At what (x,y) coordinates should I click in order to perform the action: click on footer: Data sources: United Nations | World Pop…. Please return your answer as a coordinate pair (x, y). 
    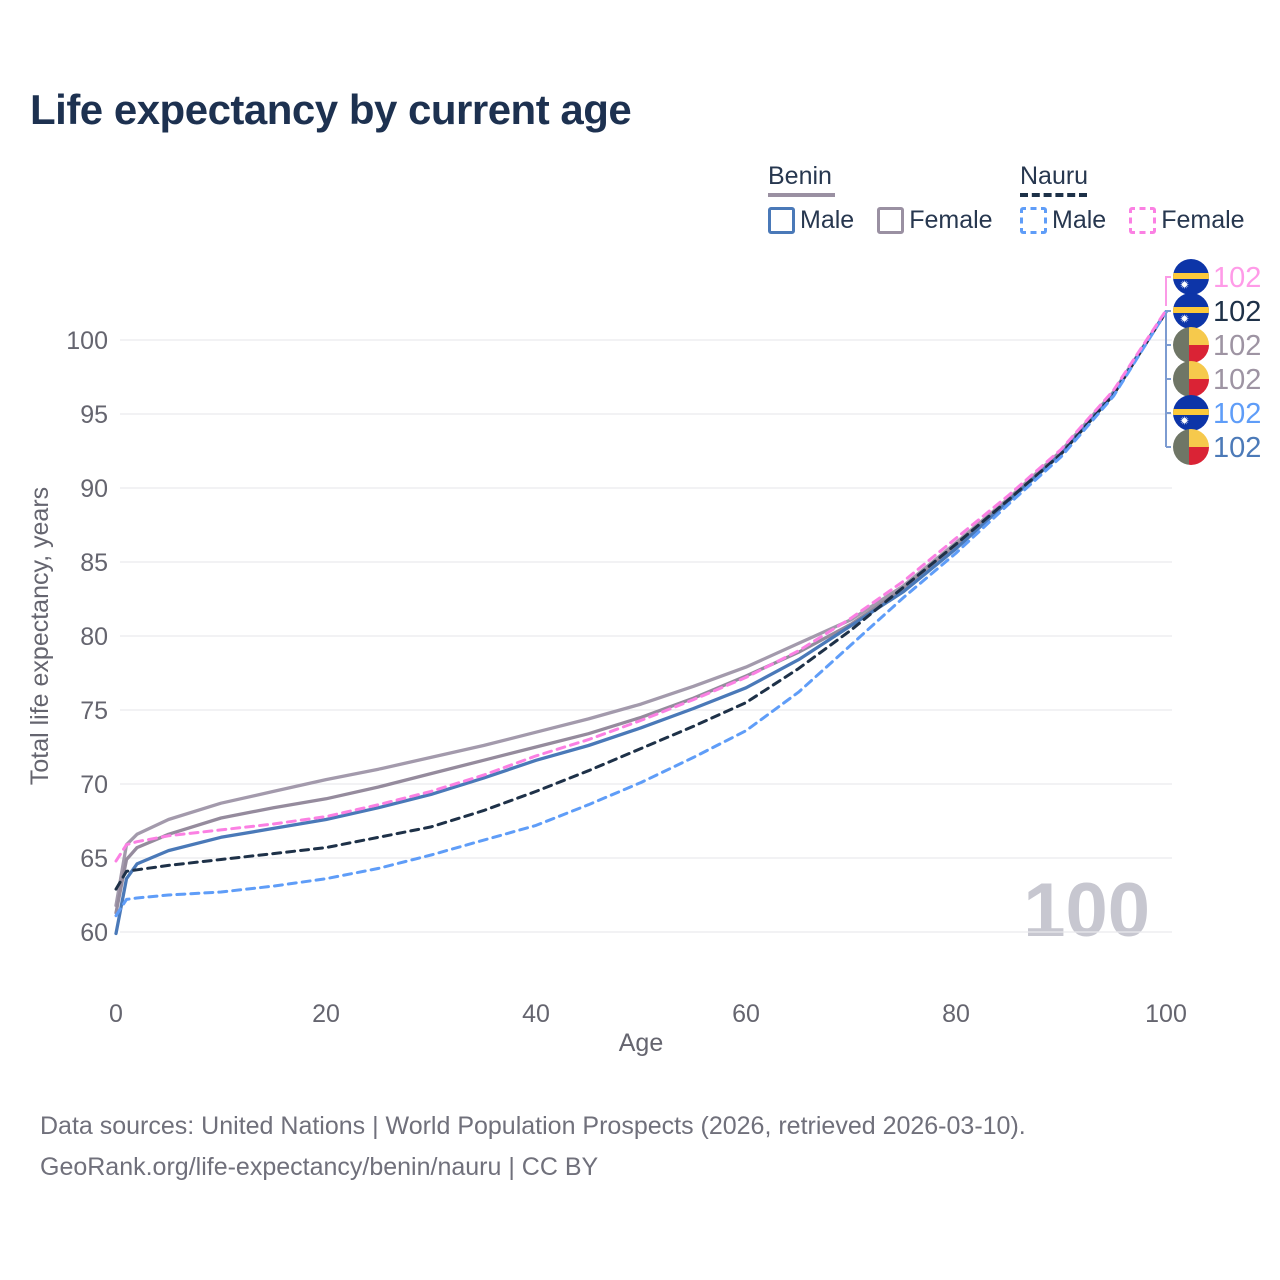
    Looking at the image, I should click on (533, 1147).